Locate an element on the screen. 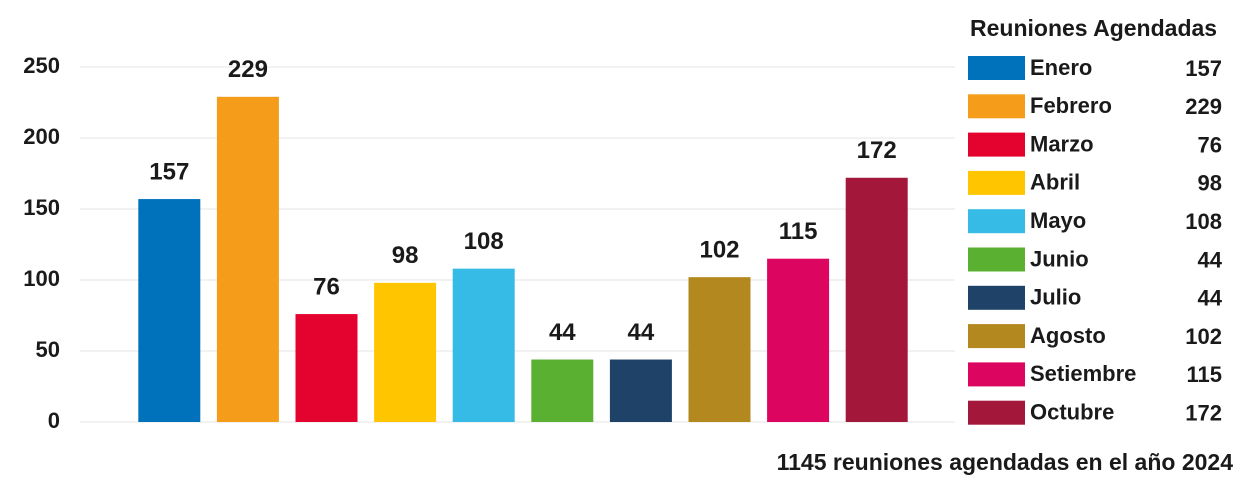 This screenshot has width=1247, height=477. chart-note: 1145 reuniones agendadas en el año 2024 is located at coordinates (1005, 462).